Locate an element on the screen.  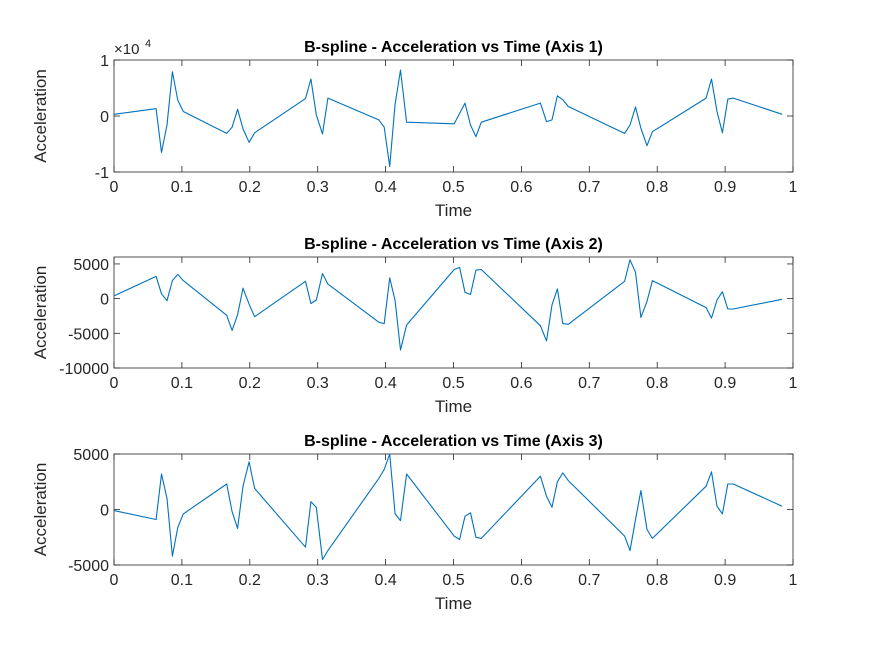
exponent-power: 4 is located at coordinates (148, 44).